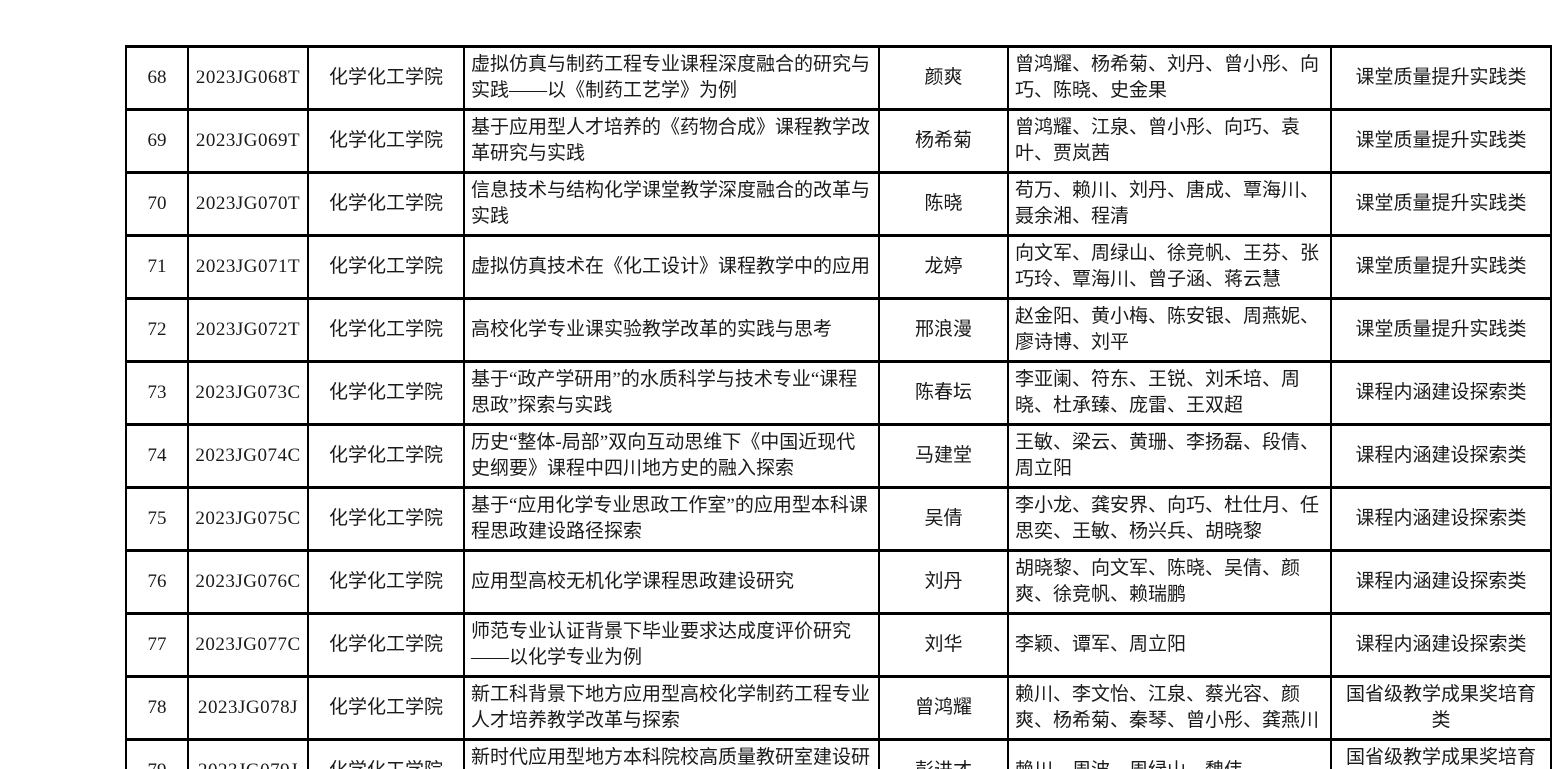  What do you see at coordinates (671, 753) in the screenshot?
I see `cell-title: 新时代应用型地方本科院校高质量教研室建设研究` at bounding box center [671, 753].